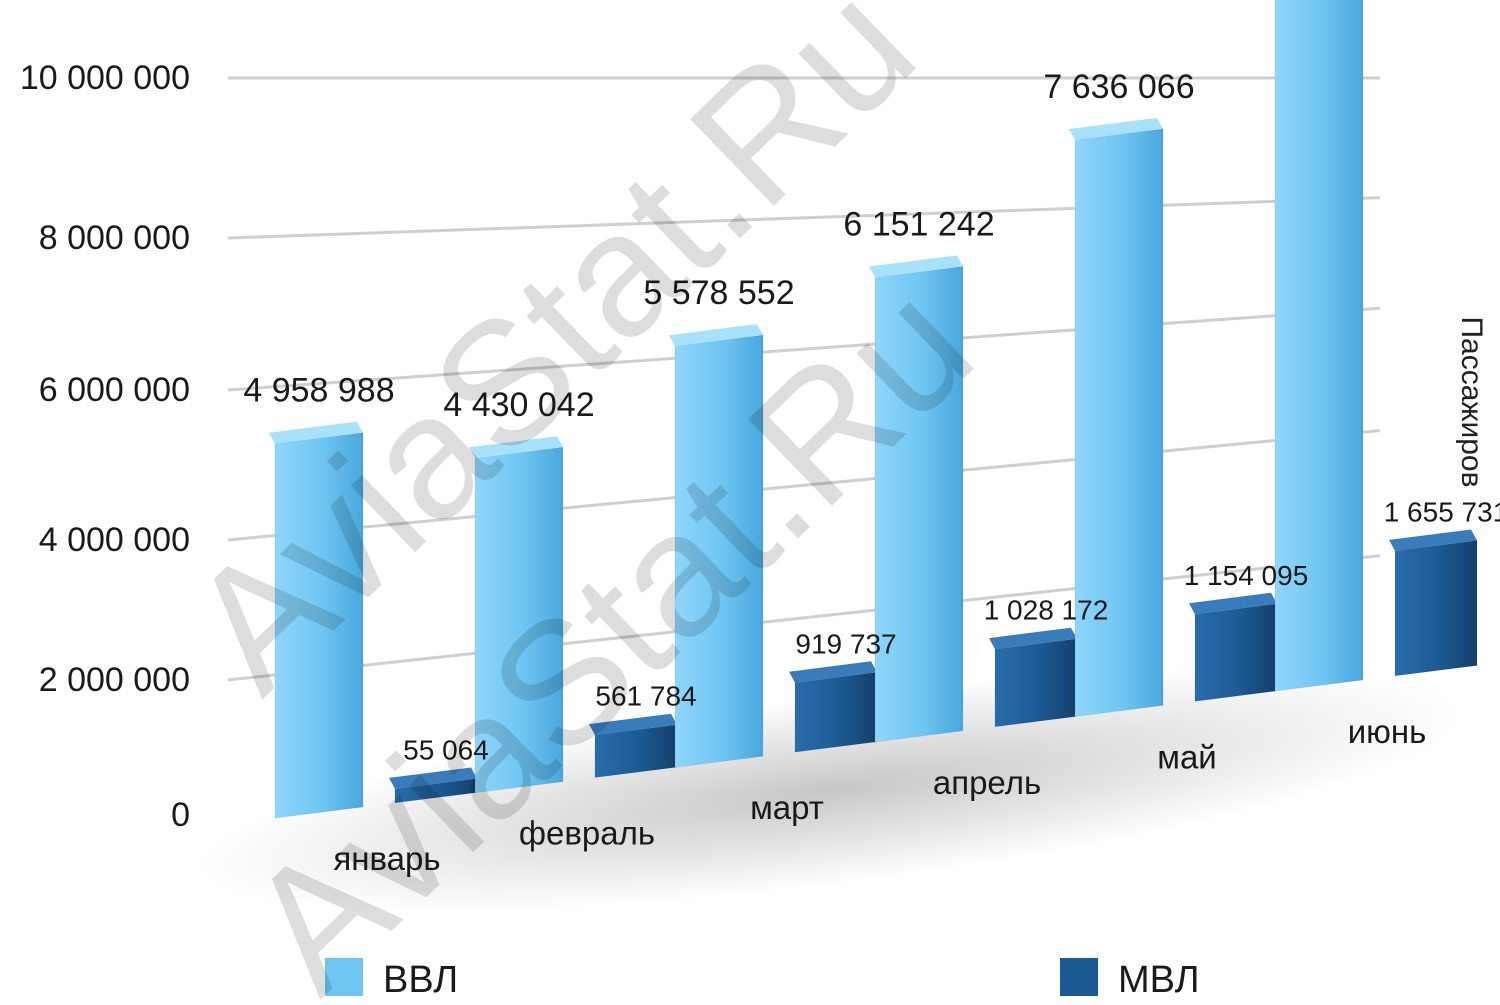 The height and width of the screenshot is (1005, 1500). What do you see at coordinates (879, 795) in the screenshot?
I see `x-axis-categories: январь февраль март апрель май июнь` at bounding box center [879, 795].